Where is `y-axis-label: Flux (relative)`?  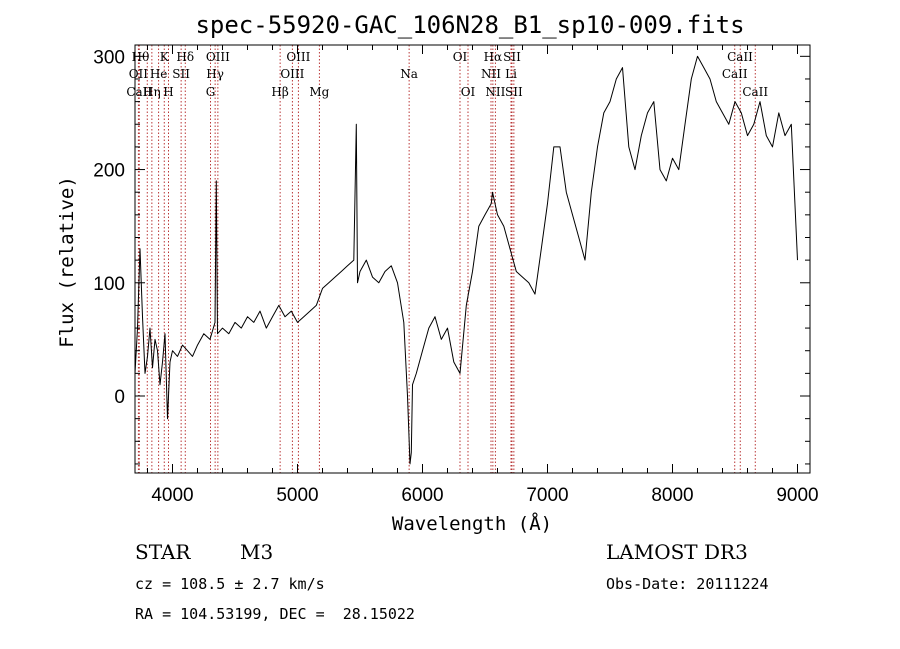
y-axis-label: Flux (relative) is located at coordinates (67, 262).